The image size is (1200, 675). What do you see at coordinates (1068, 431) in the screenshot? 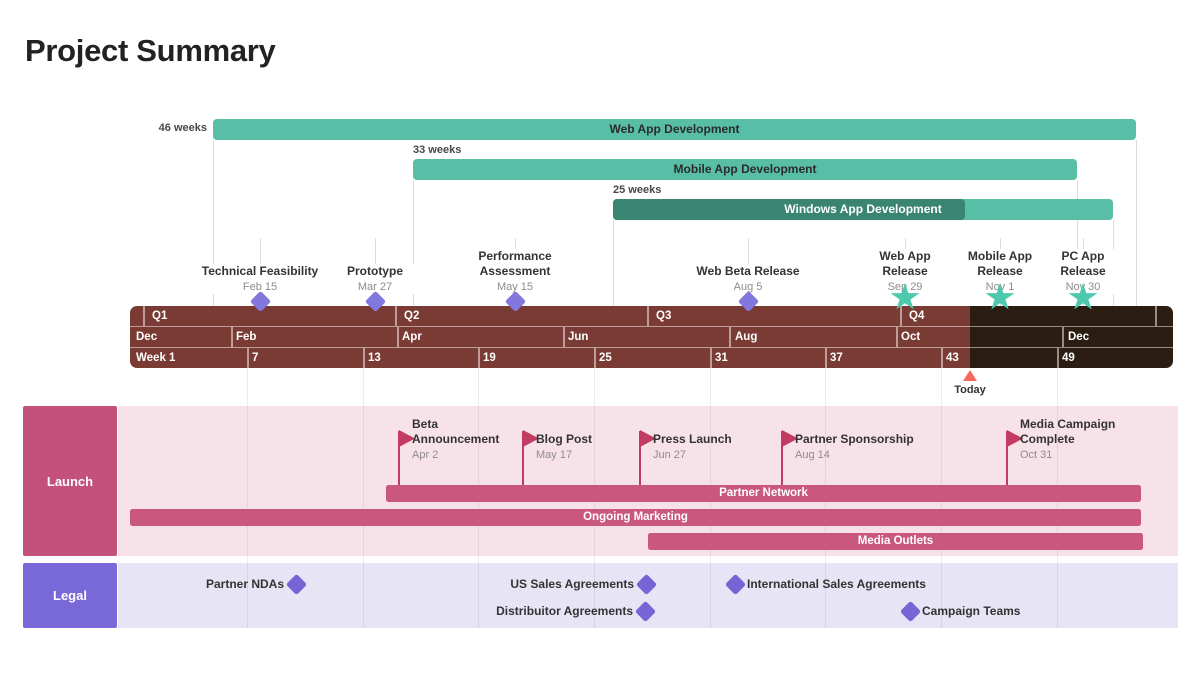
I see `launch-milestone-name: Media Campaign Complete` at bounding box center [1068, 431].